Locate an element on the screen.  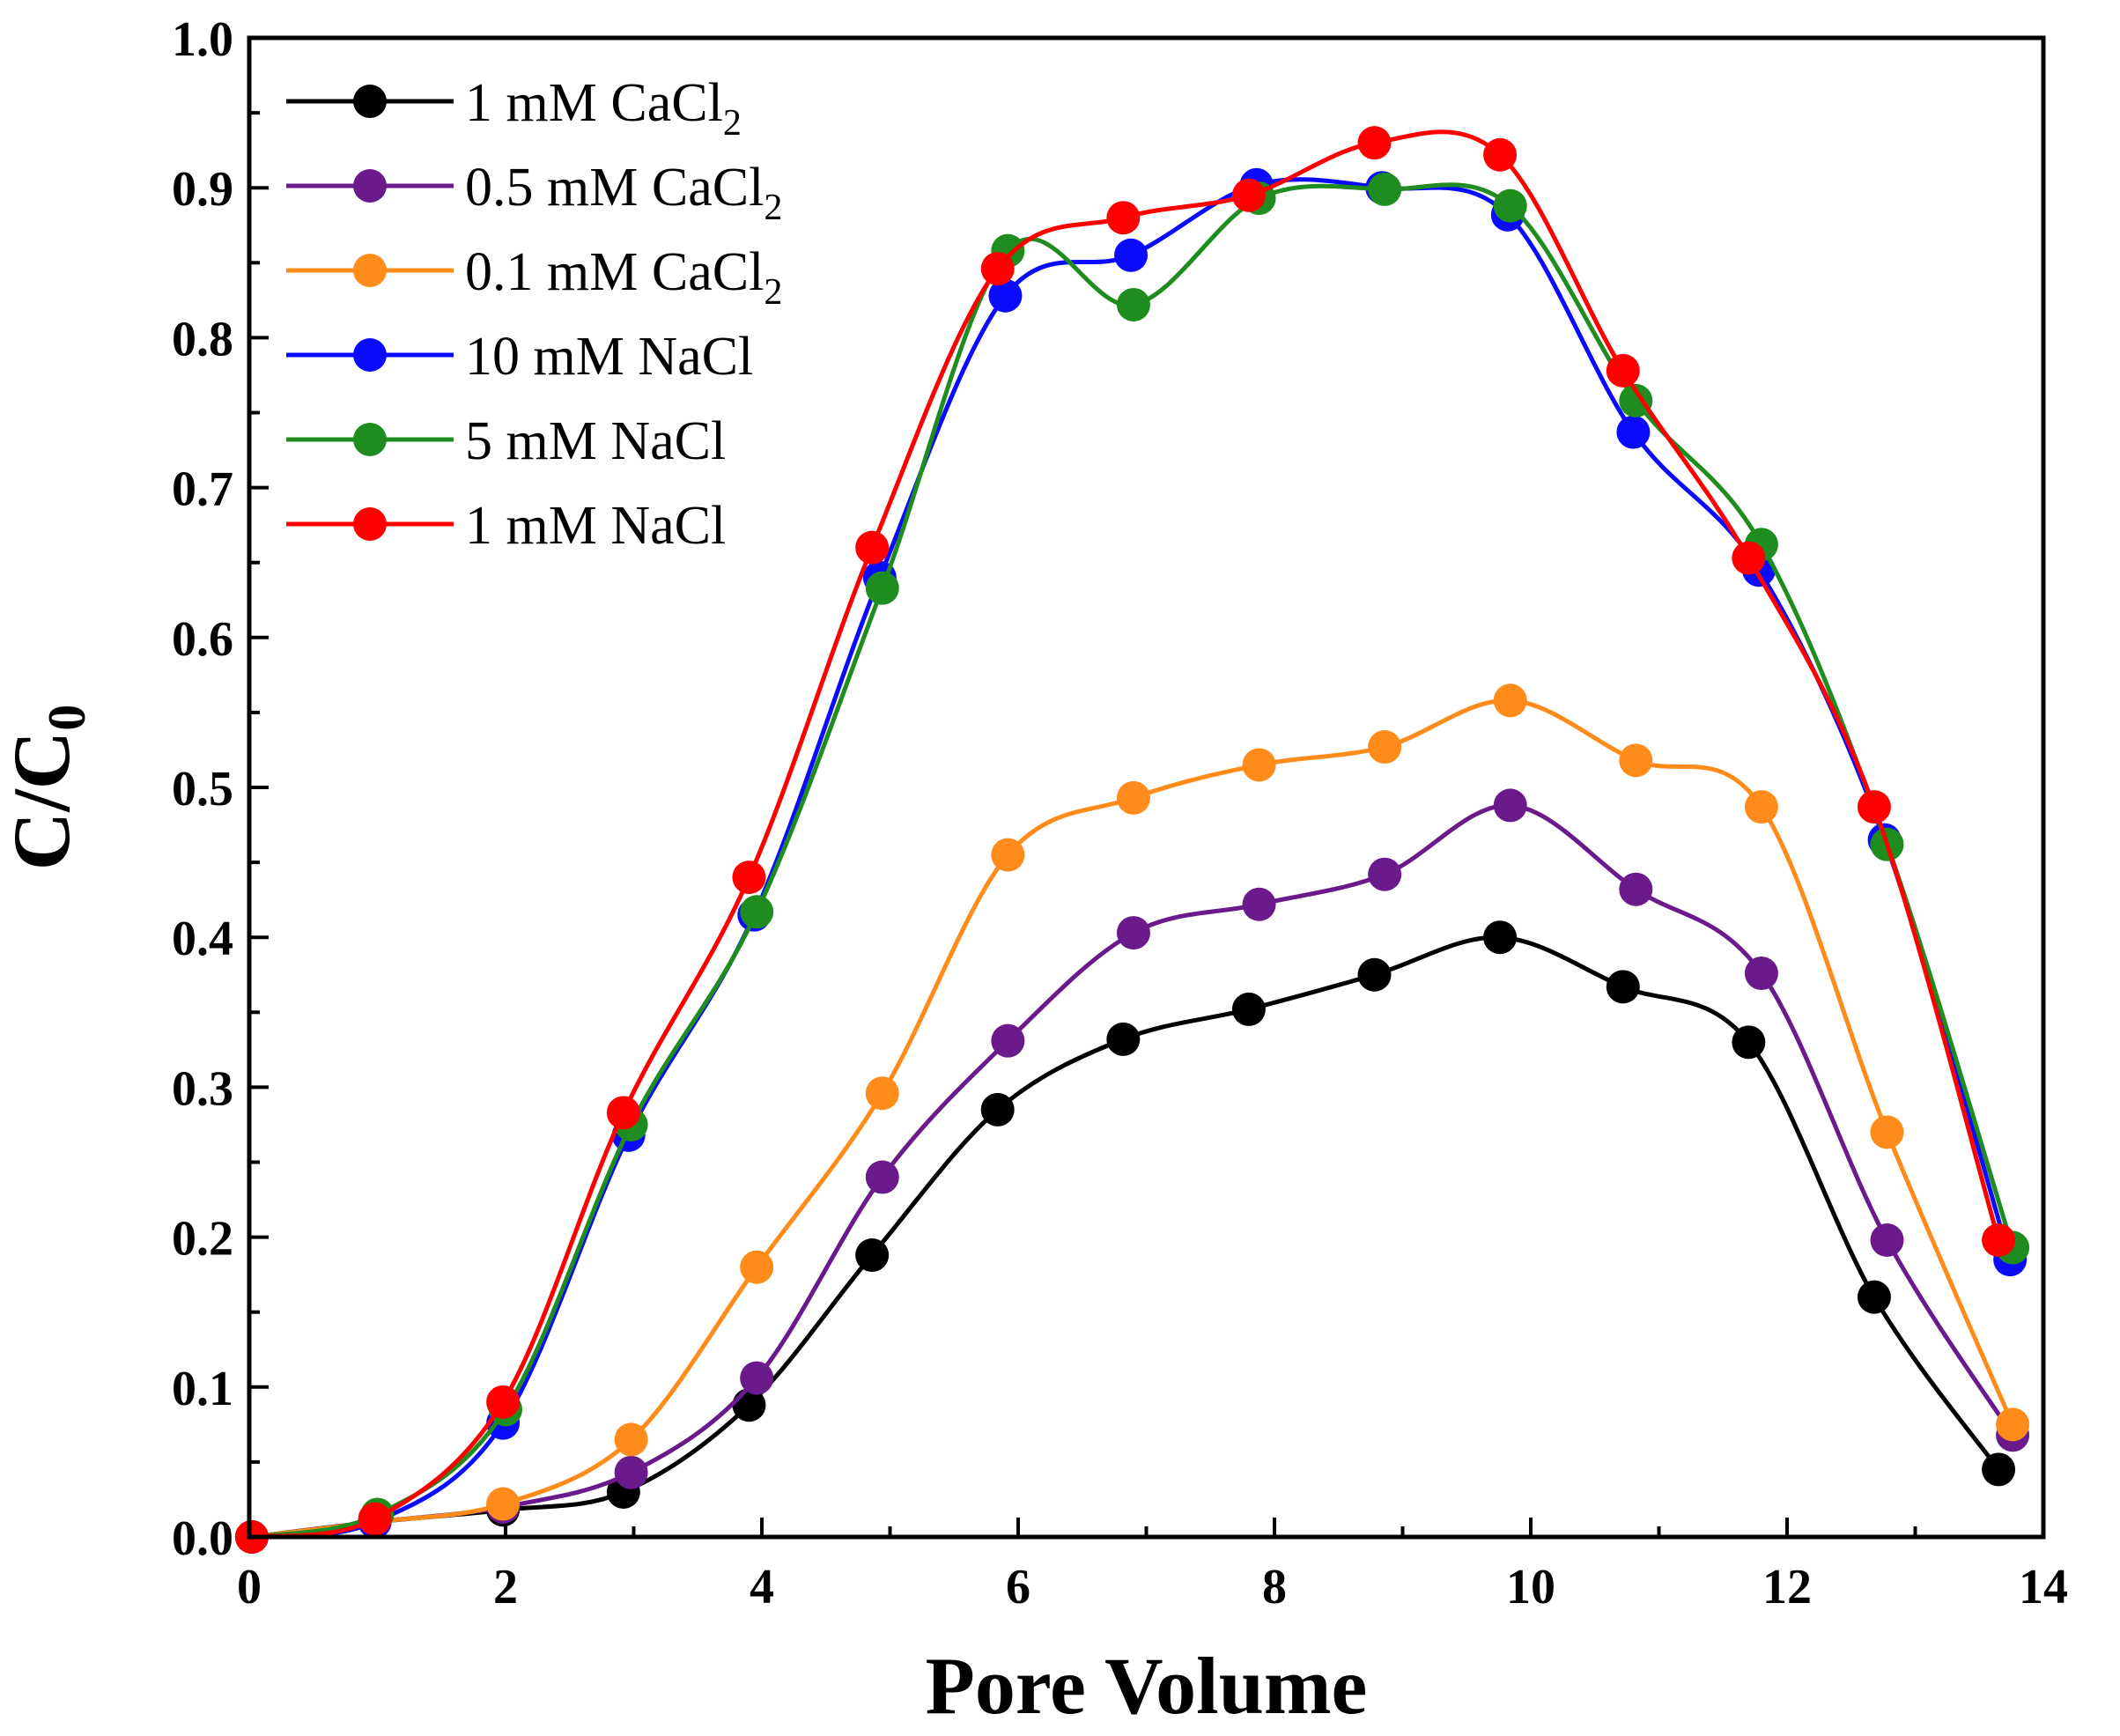
y-tick-label: 0.2 is located at coordinates (202, 1239).